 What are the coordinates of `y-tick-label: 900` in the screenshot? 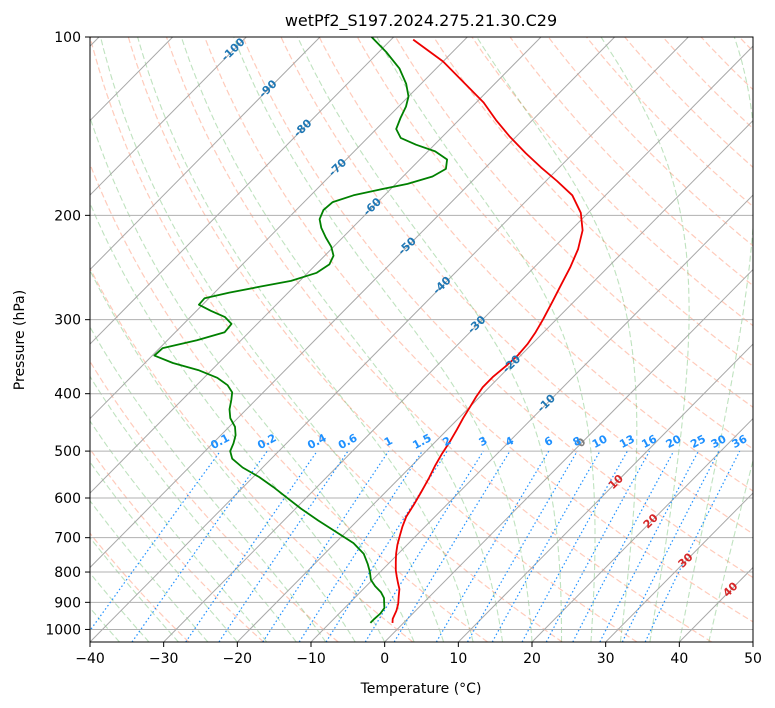 It's located at (67, 603).